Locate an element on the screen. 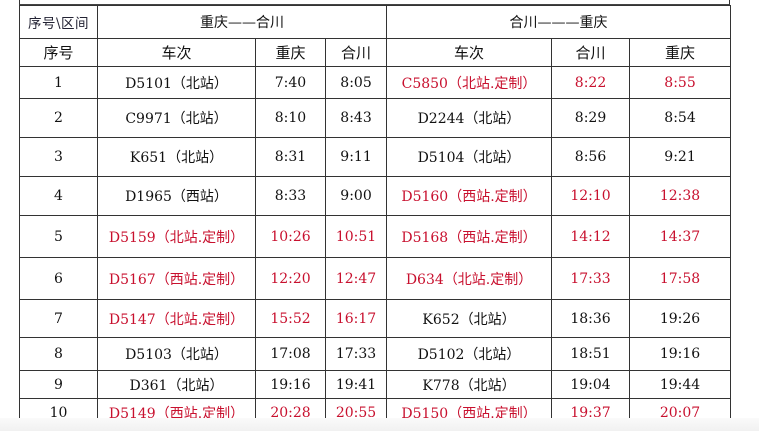  page-bottom-edge is located at coordinates (379, 424).